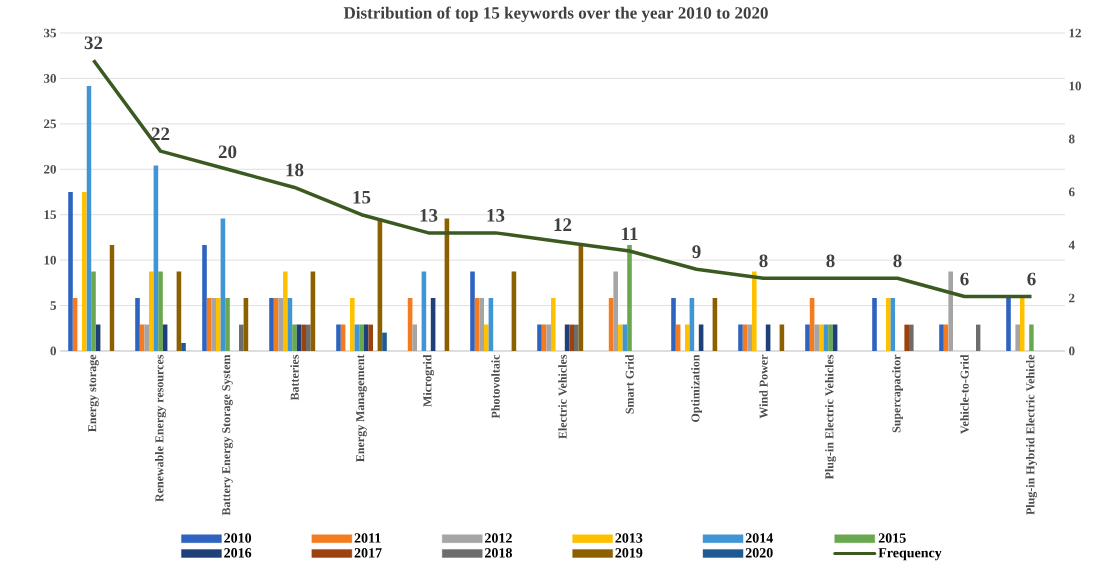 This screenshot has width=1112, height=581. Describe the element at coordinates (368, 553) in the screenshot. I see `legend-label: 2017` at that location.